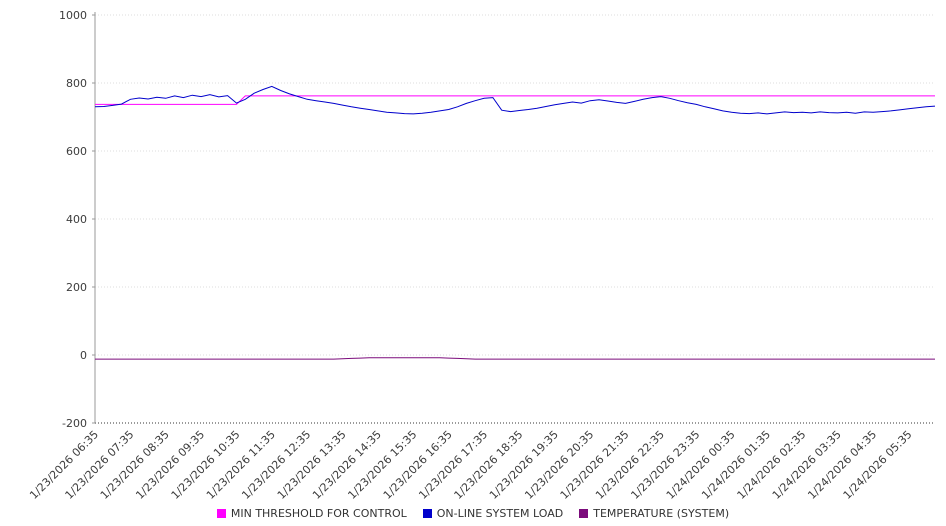 Image resolution: width=946 pixels, height=526 pixels. I want to click on legend-item-temperature-system: TEMPERATURE (SYSTEM), so click(654, 513).